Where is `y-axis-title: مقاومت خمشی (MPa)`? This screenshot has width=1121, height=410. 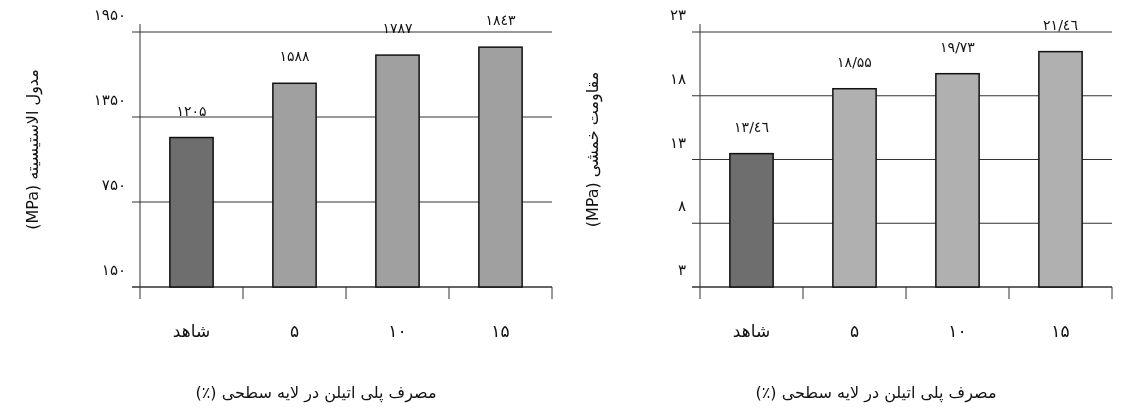
y-axis-title: مقاومت خمشی (MPa) is located at coordinates (593, 149).